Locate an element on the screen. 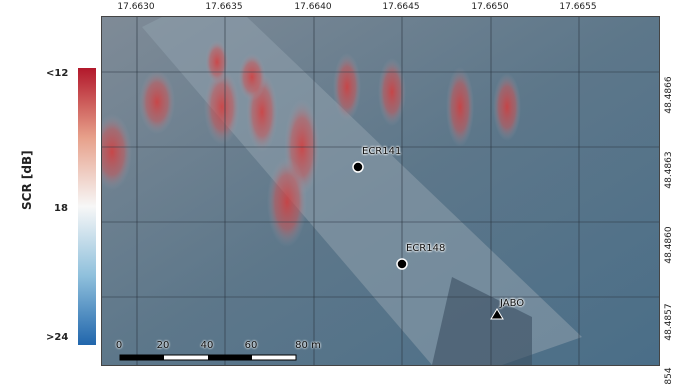  lon-tick-3: 17.6640 is located at coordinates (313, 7).